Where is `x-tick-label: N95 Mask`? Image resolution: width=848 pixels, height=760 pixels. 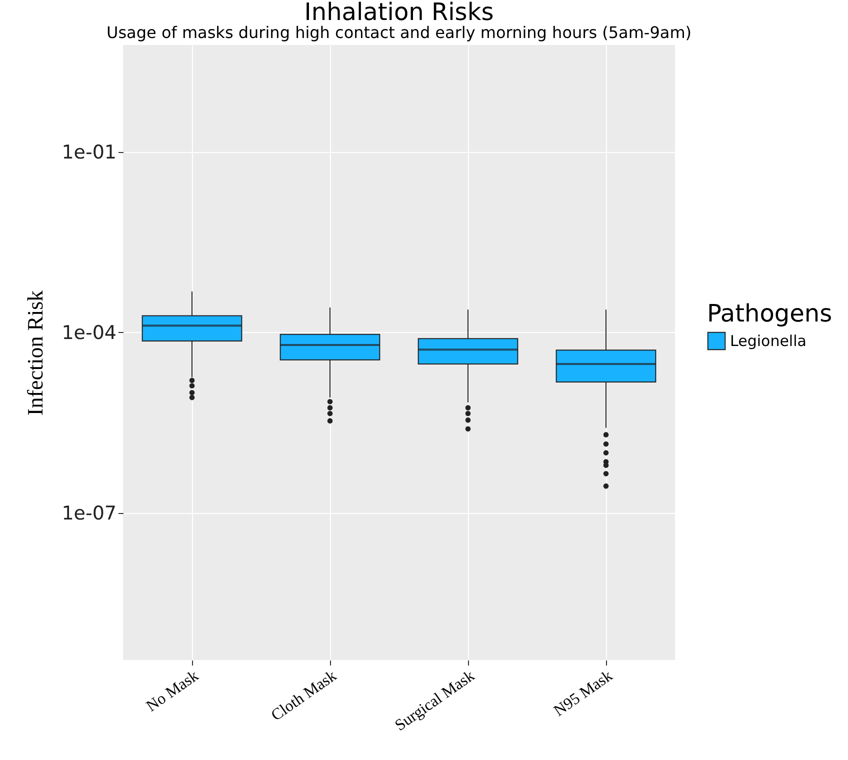 x-tick-label: N95 Mask is located at coordinates (583, 694).